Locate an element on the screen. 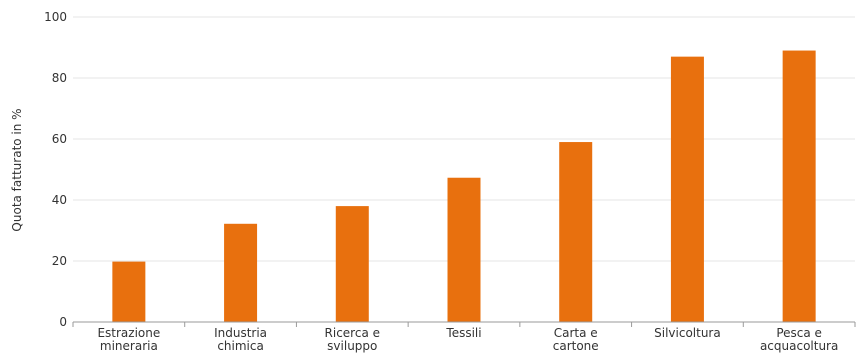  y-axis-label: Quota fatturato in % is located at coordinates (17, 169).